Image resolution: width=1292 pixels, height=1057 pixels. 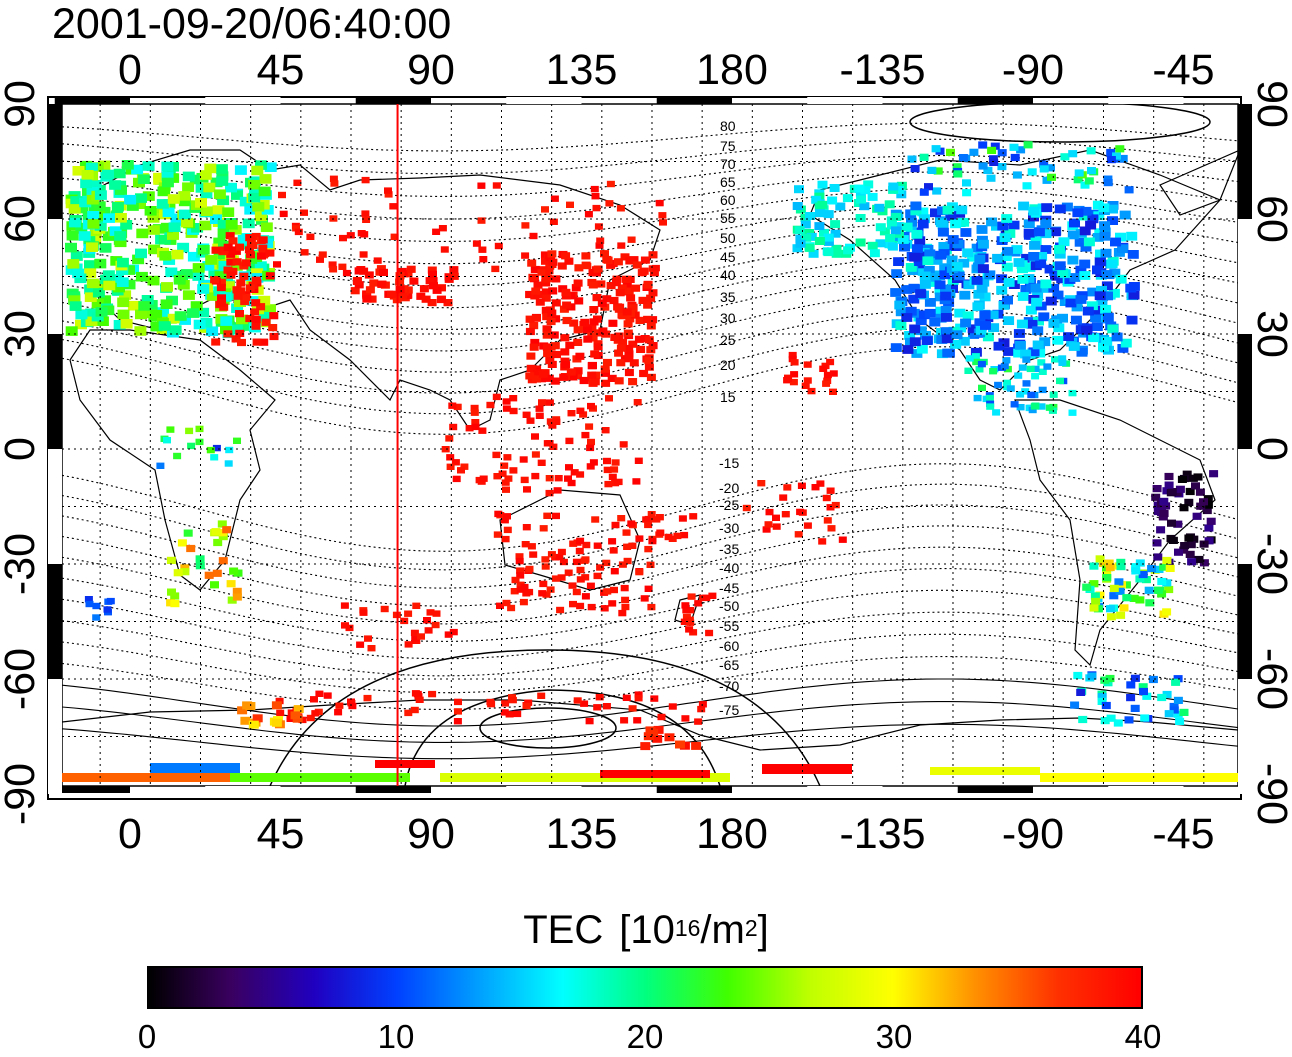 What do you see at coordinates (130, 834) in the screenshot?
I see `lon-label-bottom: 0` at bounding box center [130, 834].